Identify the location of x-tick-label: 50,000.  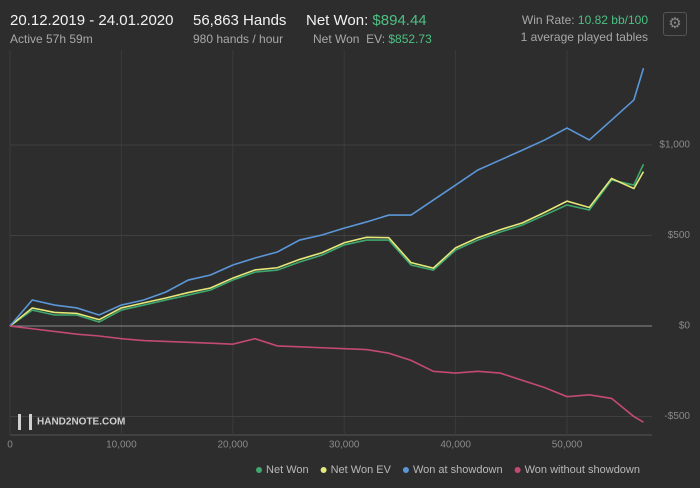
(567, 445).